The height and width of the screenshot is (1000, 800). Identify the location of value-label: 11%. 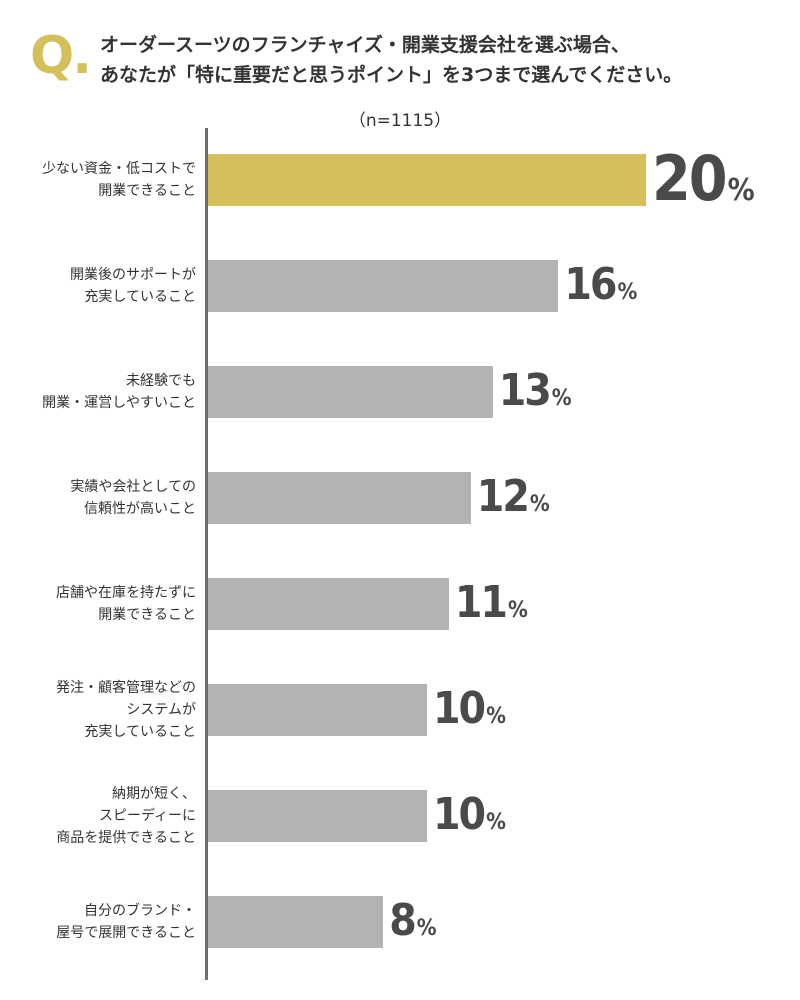
(491, 603).